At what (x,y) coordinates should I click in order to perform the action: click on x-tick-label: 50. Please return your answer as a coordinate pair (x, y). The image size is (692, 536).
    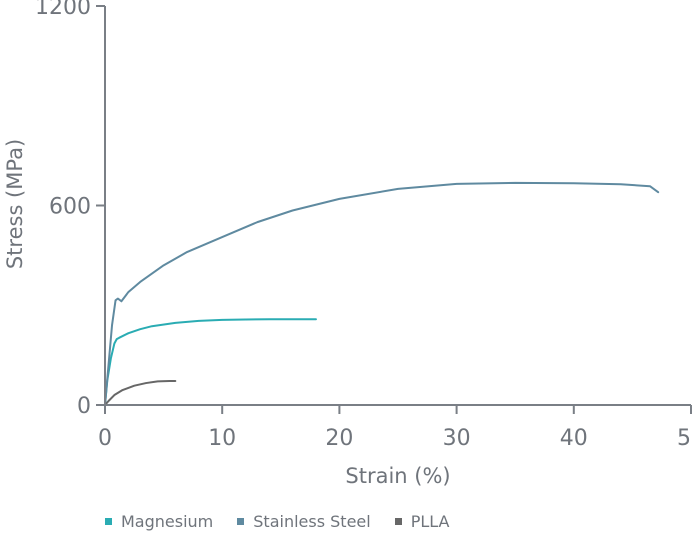
    Looking at the image, I should click on (684, 438).